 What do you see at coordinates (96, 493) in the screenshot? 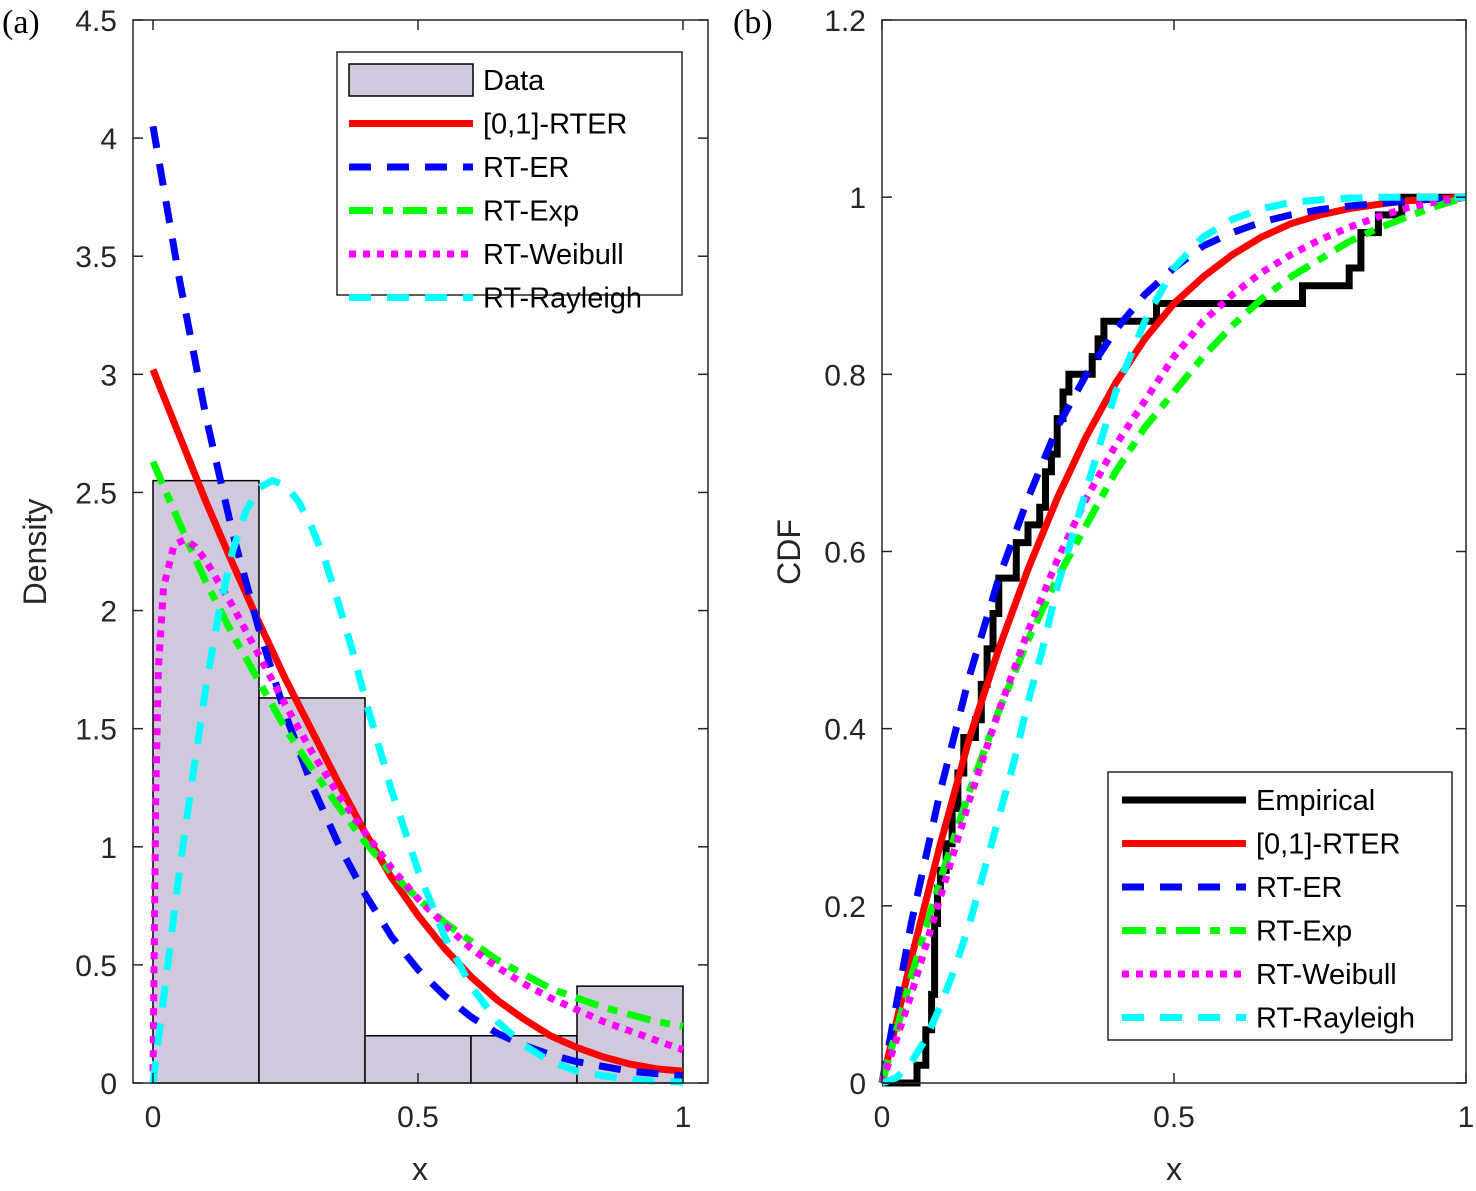
I see `y-tick-label: 2.5` at bounding box center [96, 493].